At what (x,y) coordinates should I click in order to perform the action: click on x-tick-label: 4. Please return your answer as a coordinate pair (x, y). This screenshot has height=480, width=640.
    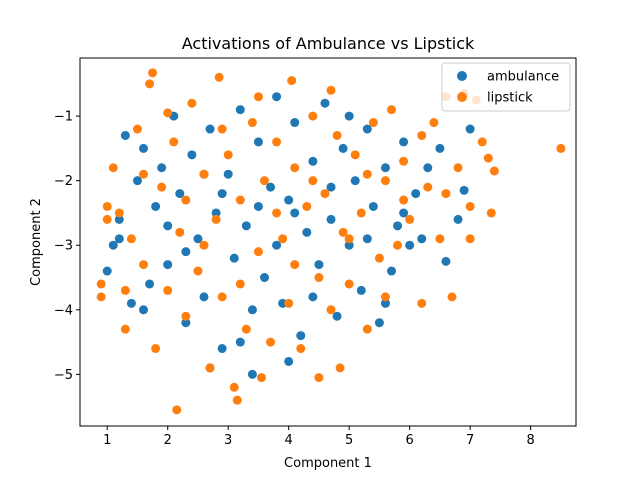
    Looking at the image, I should click on (289, 440).